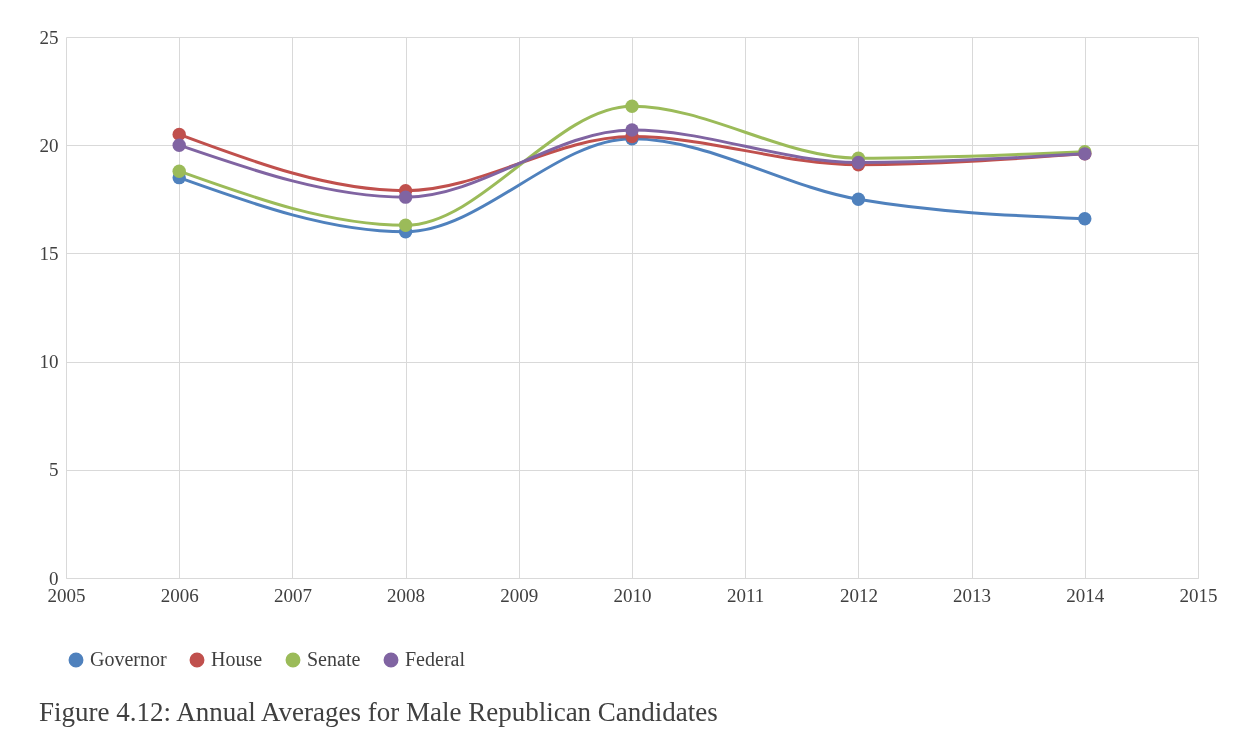 The height and width of the screenshot is (751, 1252). Describe the element at coordinates (49, 362) in the screenshot. I see `y-tick-label: 10` at that location.